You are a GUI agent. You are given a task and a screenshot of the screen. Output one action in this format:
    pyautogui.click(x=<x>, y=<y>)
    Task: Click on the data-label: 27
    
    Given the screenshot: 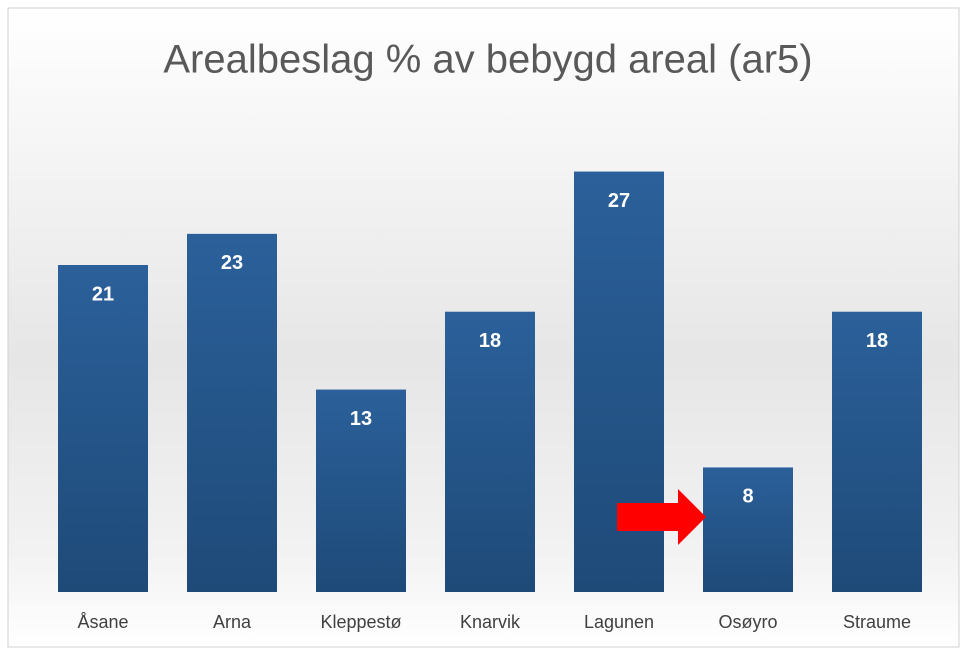 What is the action you would take?
    pyautogui.click(x=619, y=201)
    